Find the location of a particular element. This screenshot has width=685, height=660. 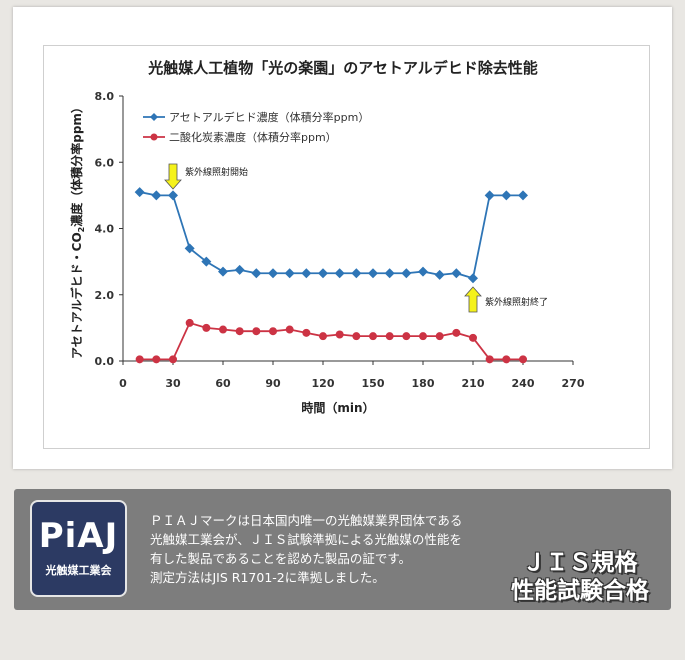

piaj-logo: PiAJ 光触媒工業会 is located at coordinates (78, 548).